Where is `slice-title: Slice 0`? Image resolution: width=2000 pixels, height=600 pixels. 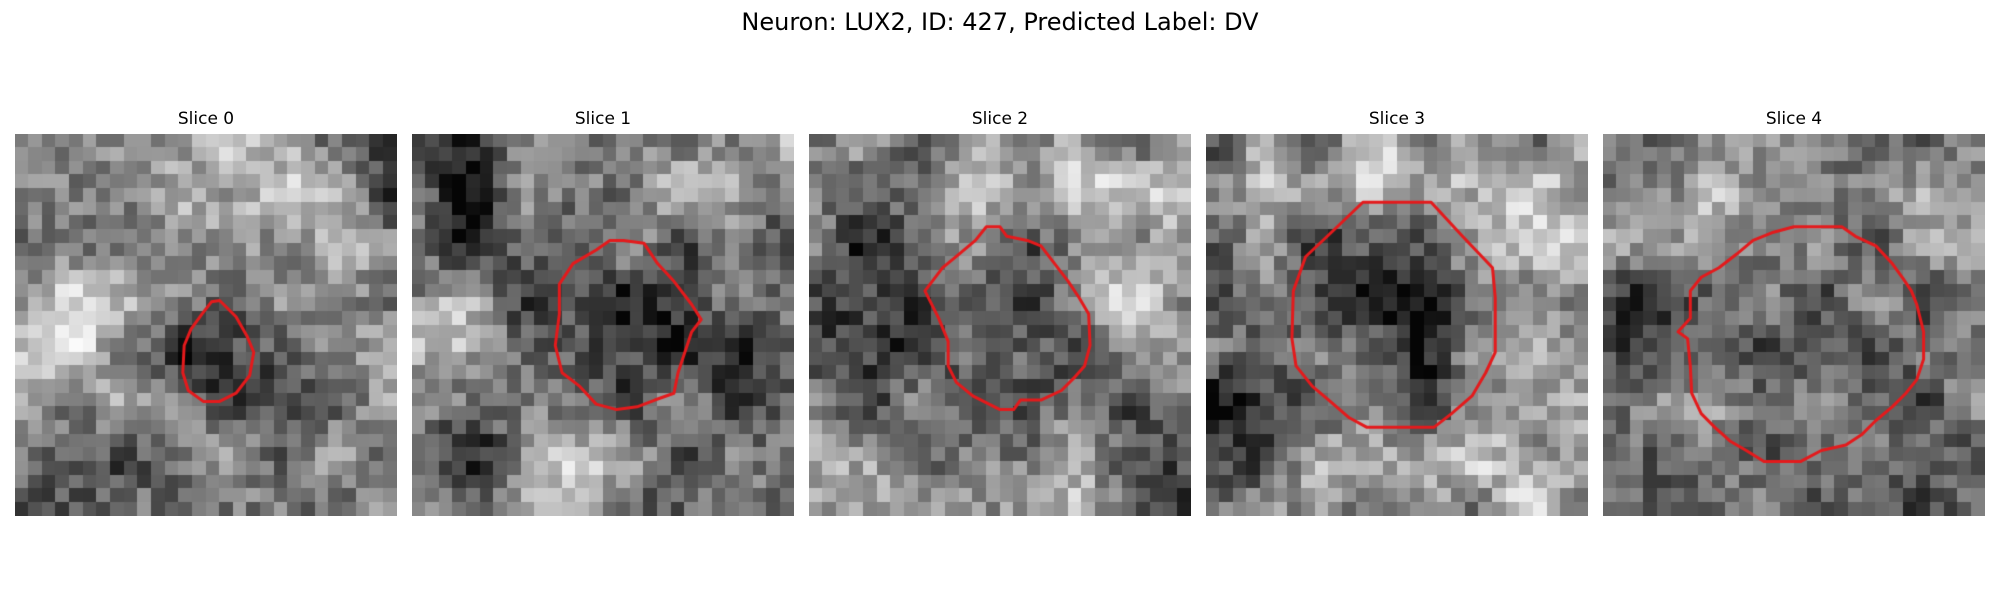
slice-title: Slice 0 is located at coordinates (206, 119).